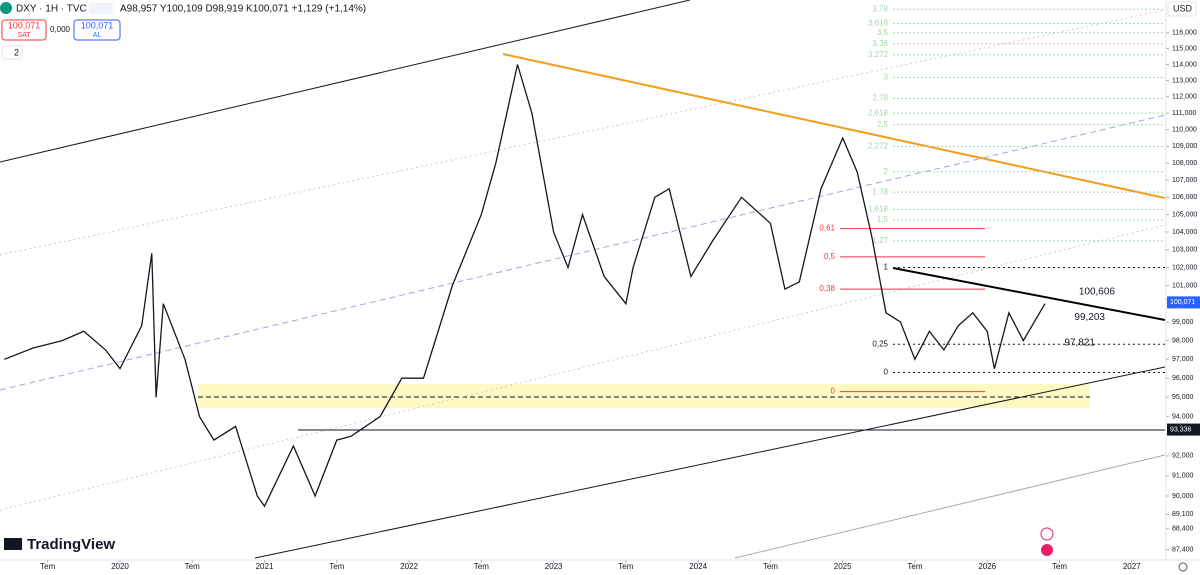  What do you see at coordinates (71, 544) in the screenshot?
I see `brand: TradingView` at bounding box center [71, 544].